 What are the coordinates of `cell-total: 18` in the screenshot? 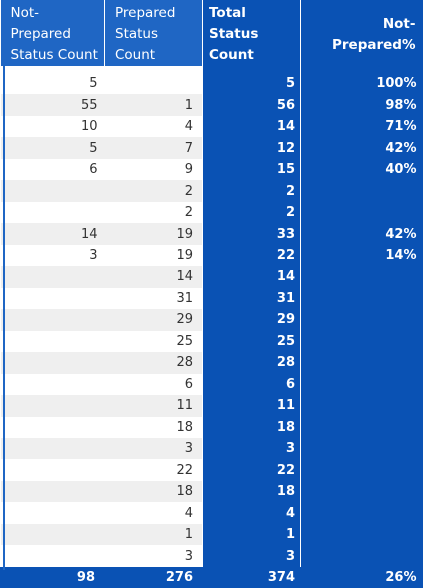 It's located at (252, 491).